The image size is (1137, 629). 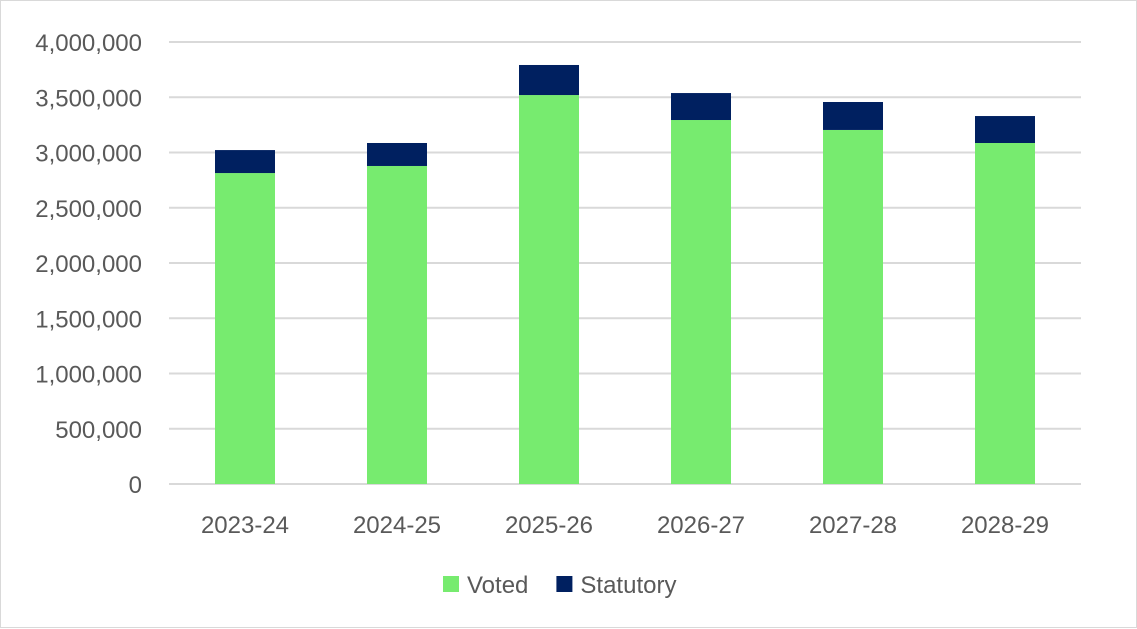 I want to click on y-tick-label: 0, so click(x=135, y=485).